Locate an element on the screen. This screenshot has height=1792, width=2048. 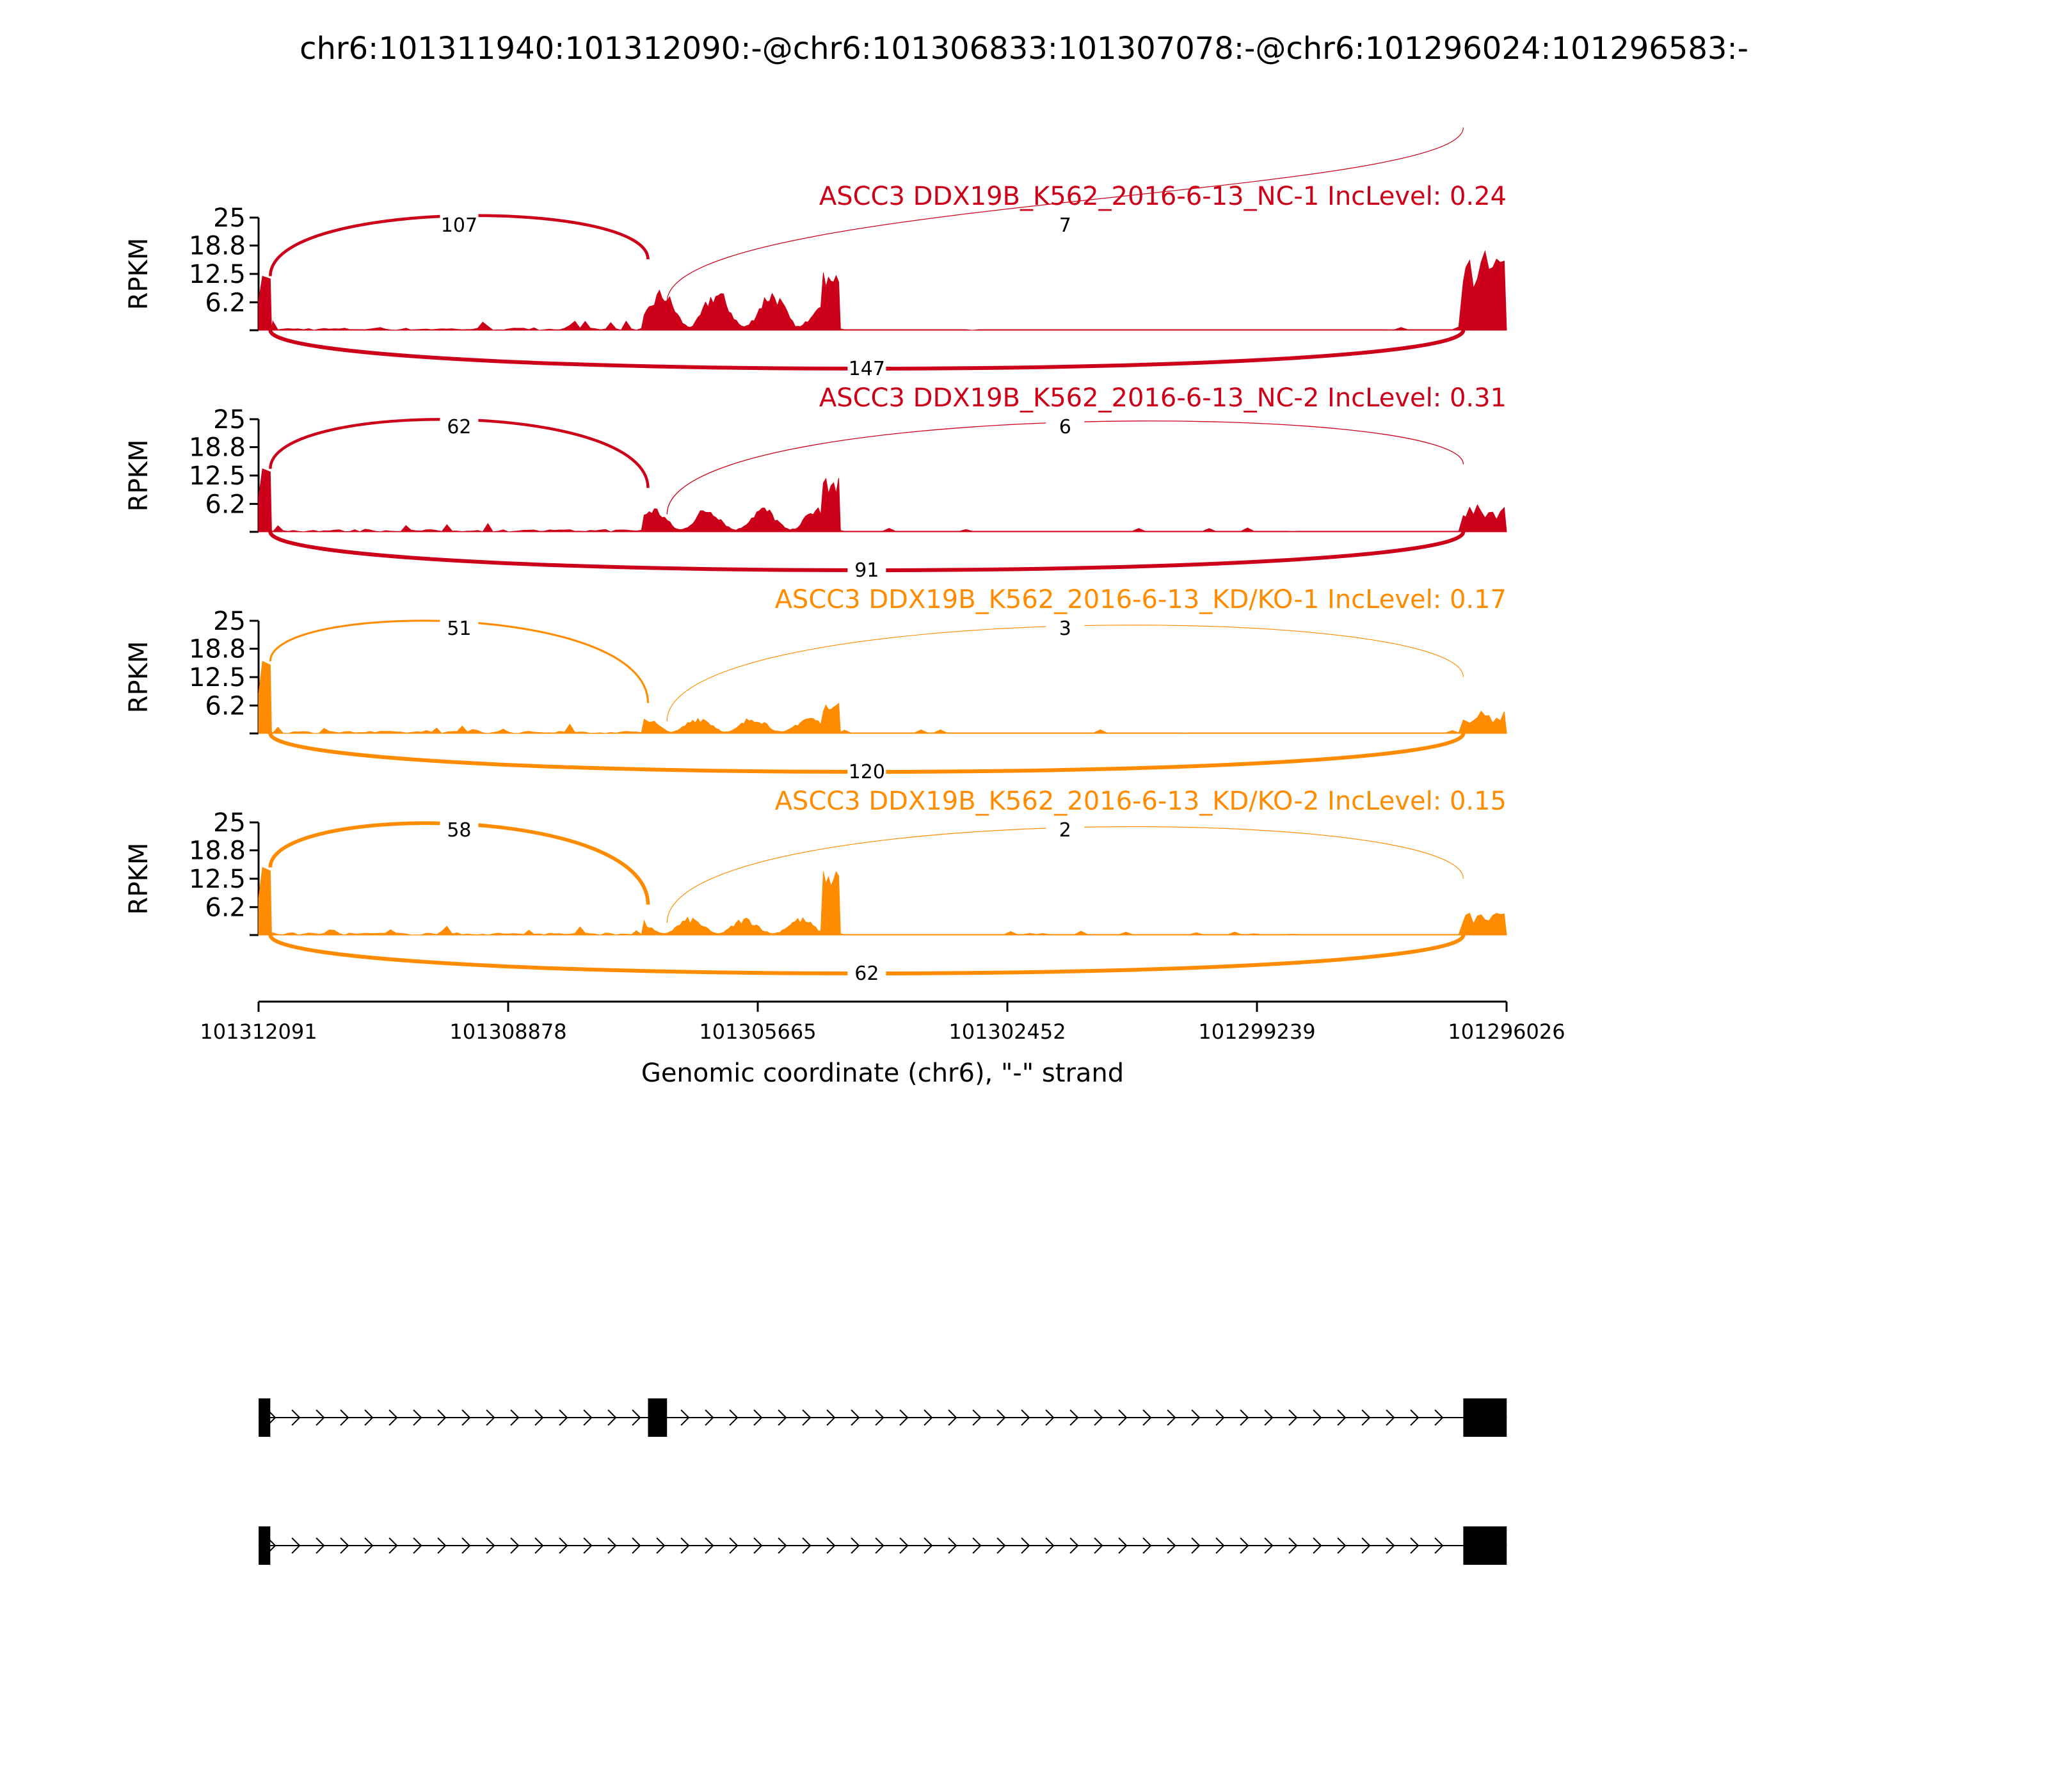
x-tick-label: 101299239 is located at coordinates (1256, 1032).